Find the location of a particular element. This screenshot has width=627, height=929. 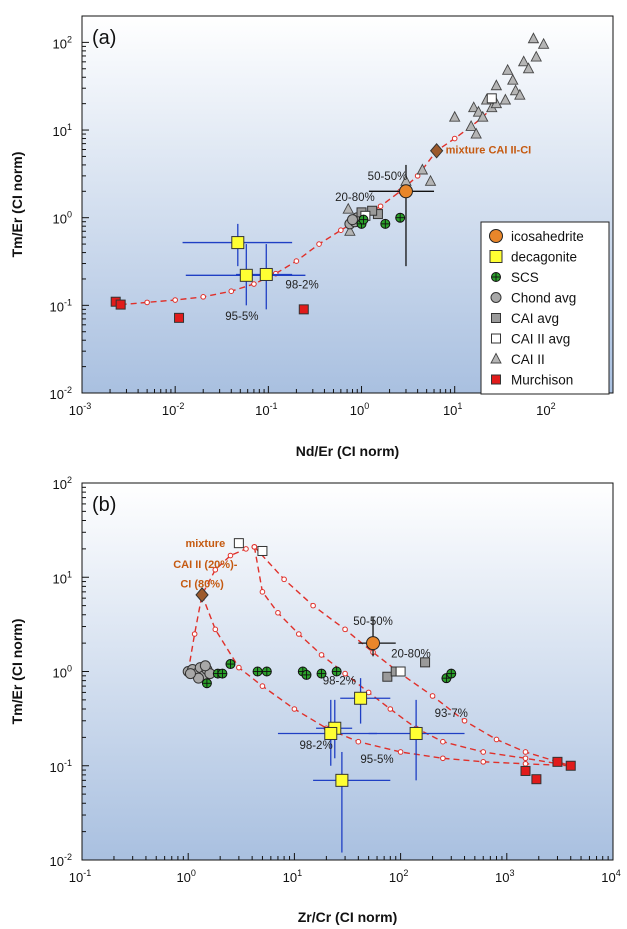

x-tick-label: 10⁴ is located at coordinates (610, 876).